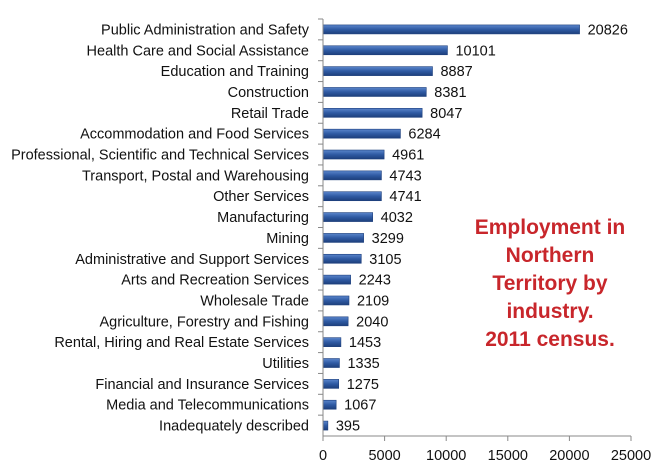  What do you see at coordinates (373, 301) in the screenshot?
I see `value-label: 2109` at bounding box center [373, 301].